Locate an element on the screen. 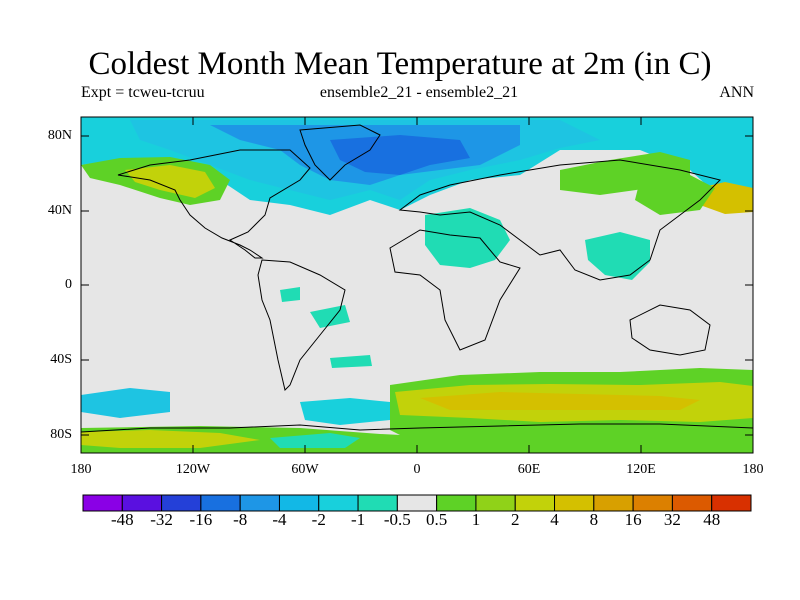 The image size is (800, 600). field-antarctic-yellow is located at coordinates (170, 439).